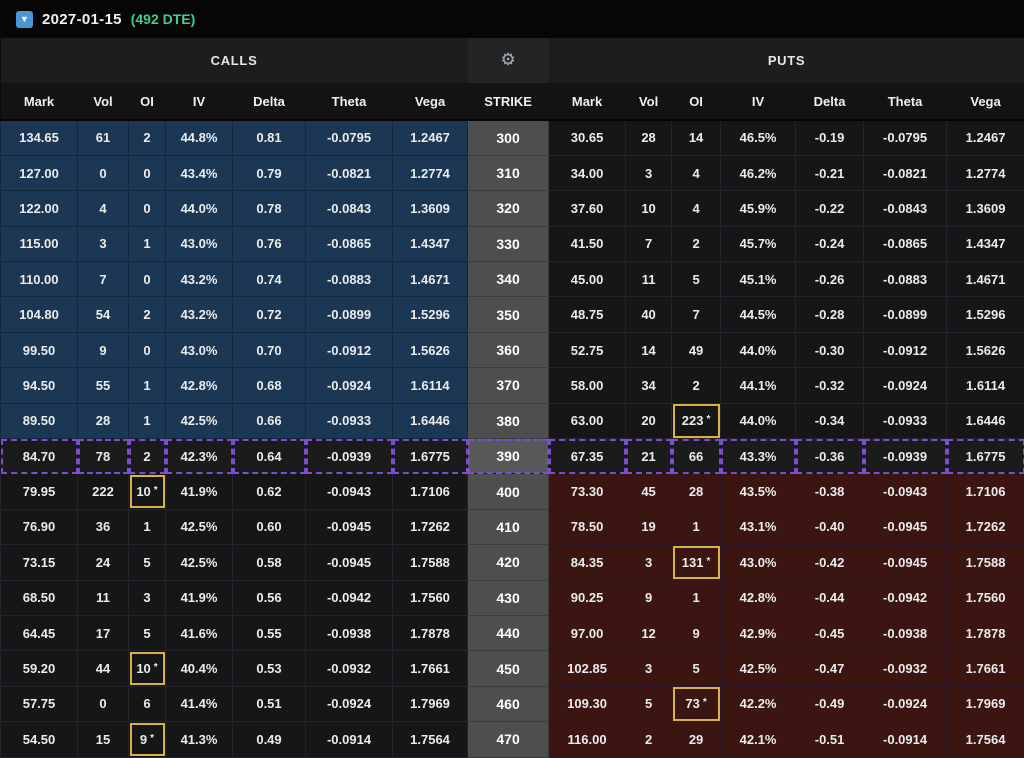  What do you see at coordinates (349, 456) in the screenshot?
I see `call-theta-cell: -0.0939` at bounding box center [349, 456].